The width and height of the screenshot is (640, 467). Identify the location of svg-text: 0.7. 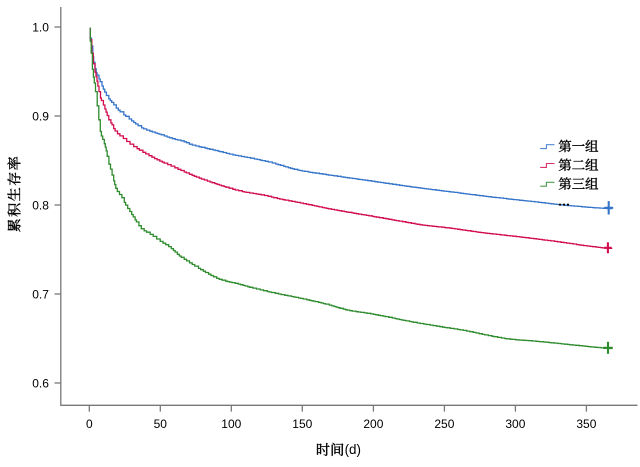
(40, 294).